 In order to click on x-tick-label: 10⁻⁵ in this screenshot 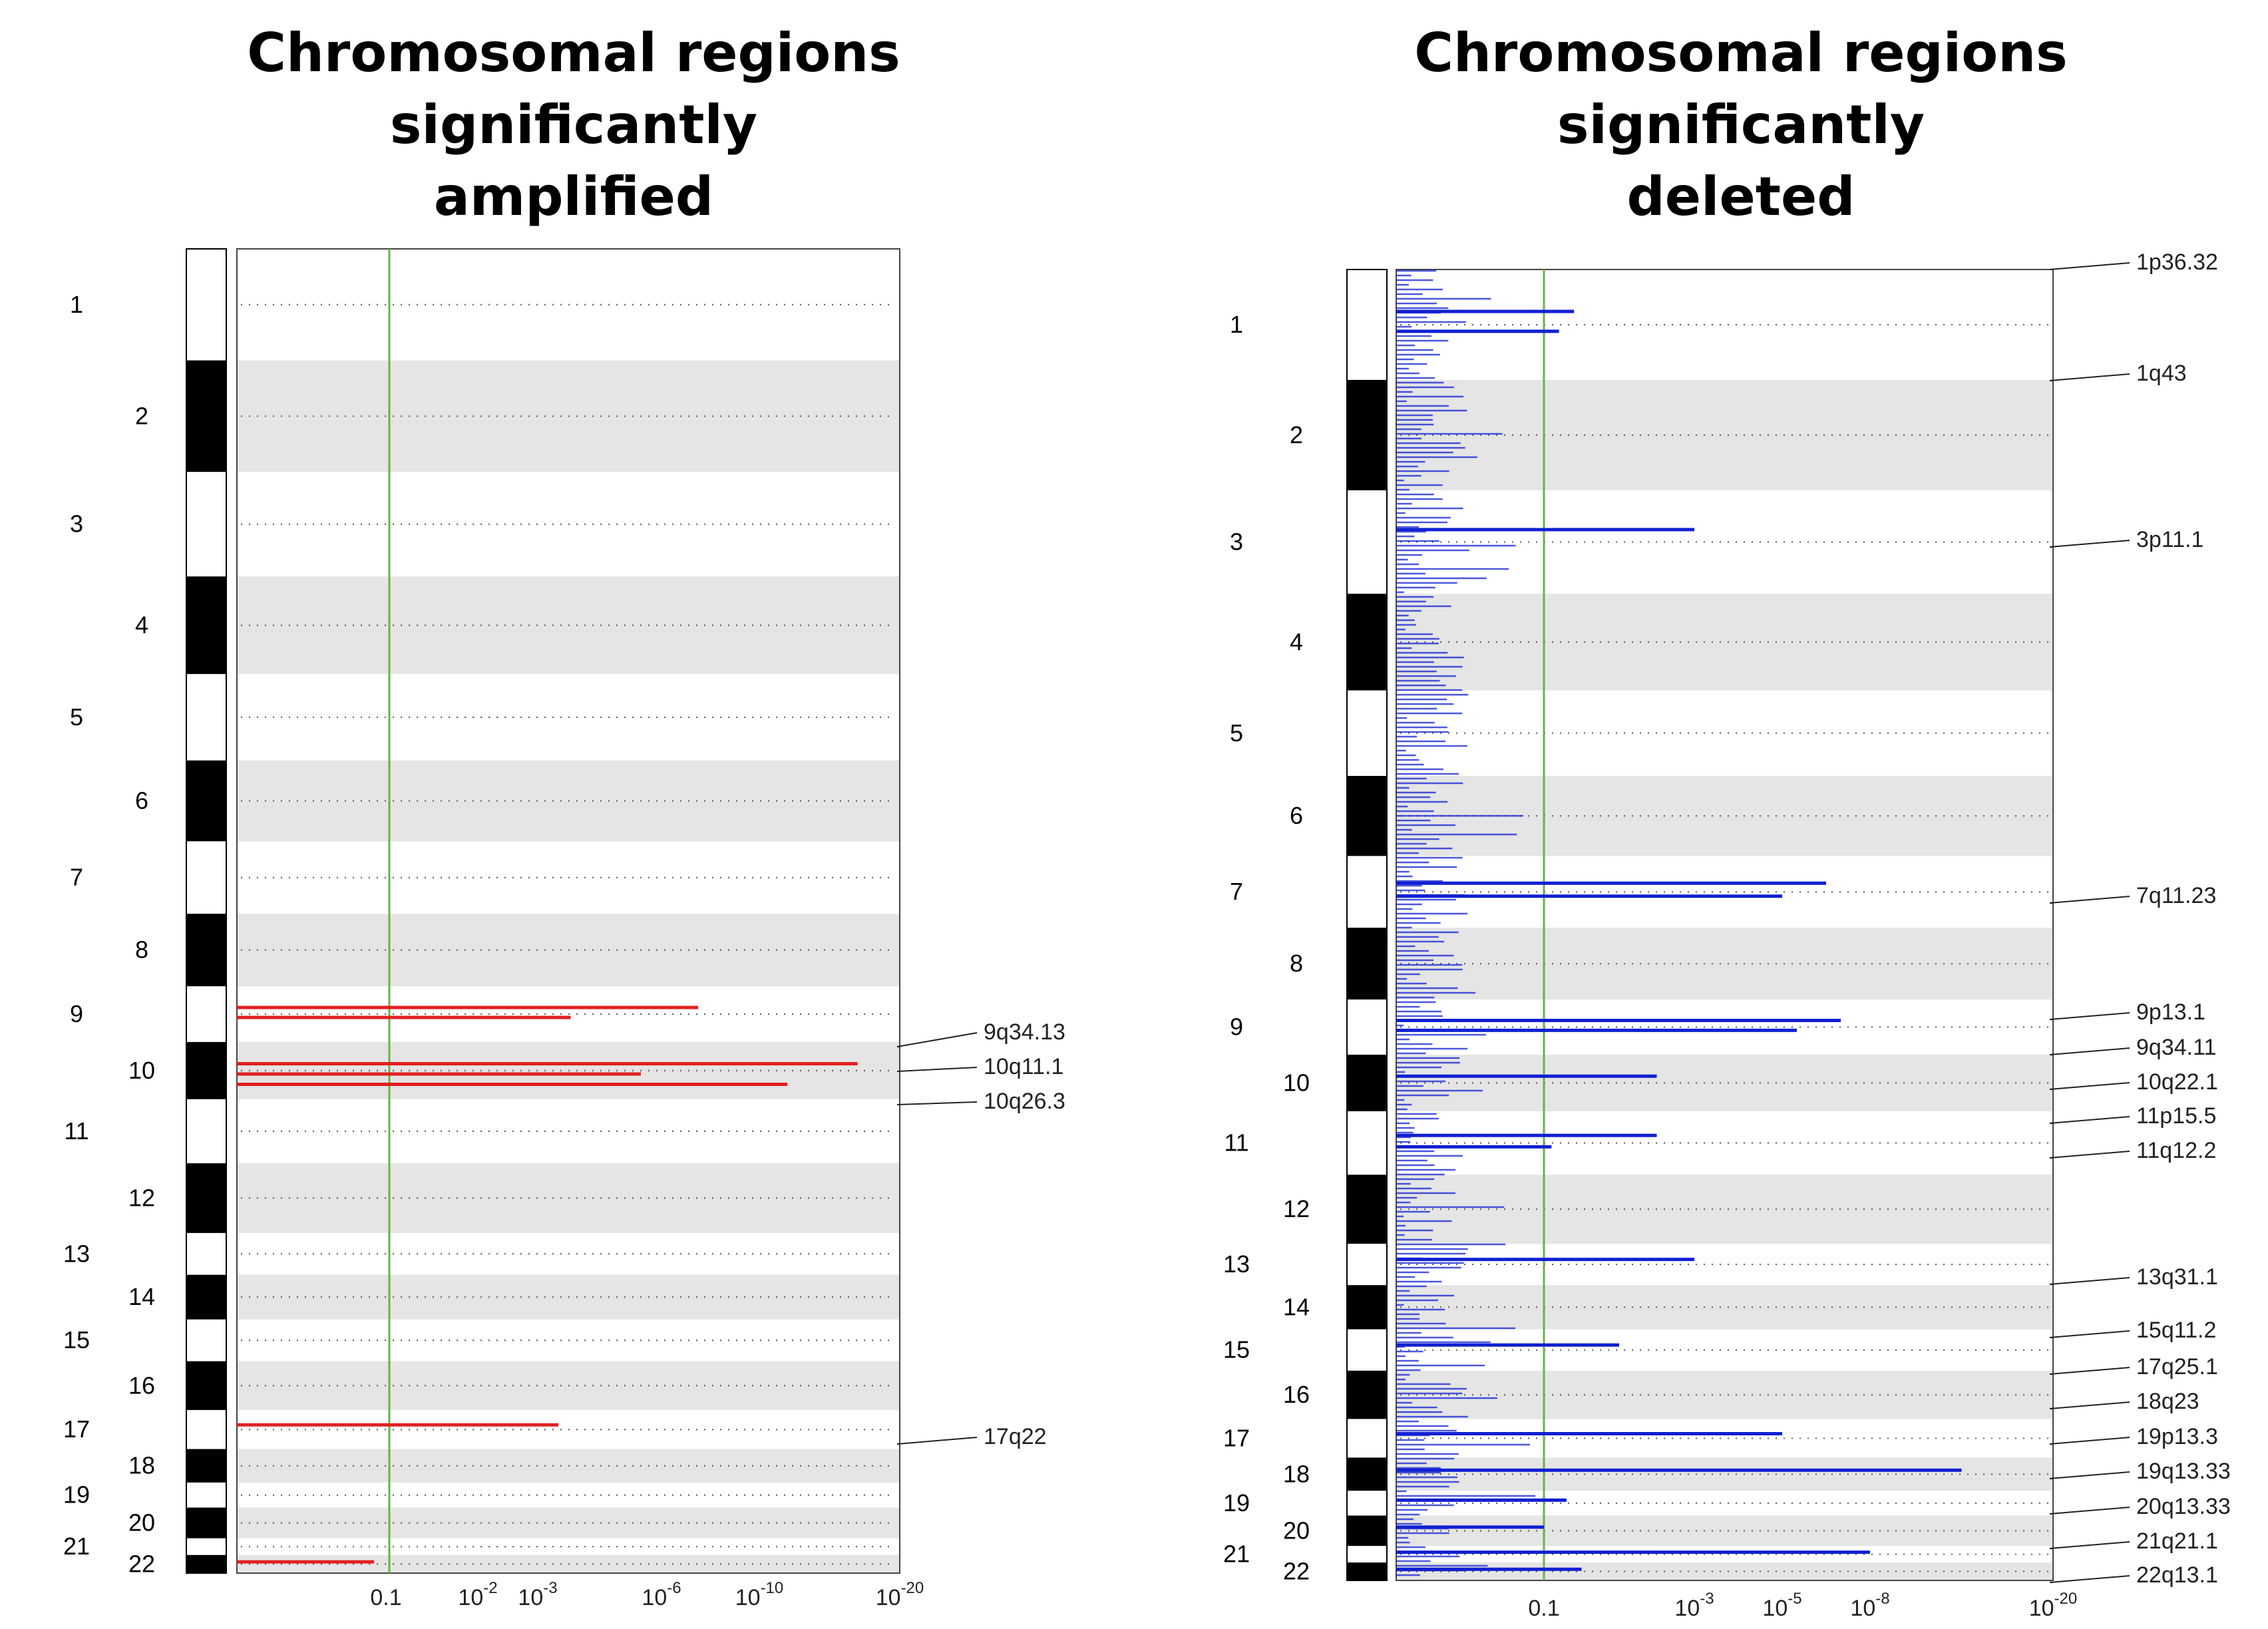, I will do `click(1781, 1605)`.